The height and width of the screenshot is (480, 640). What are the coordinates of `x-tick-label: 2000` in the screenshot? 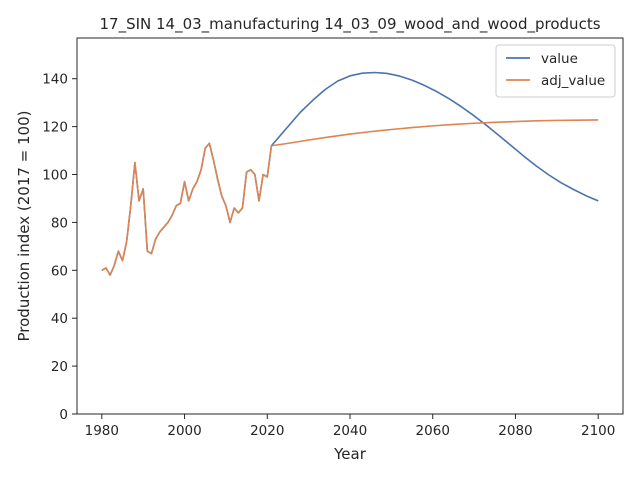 It's located at (184, 431).